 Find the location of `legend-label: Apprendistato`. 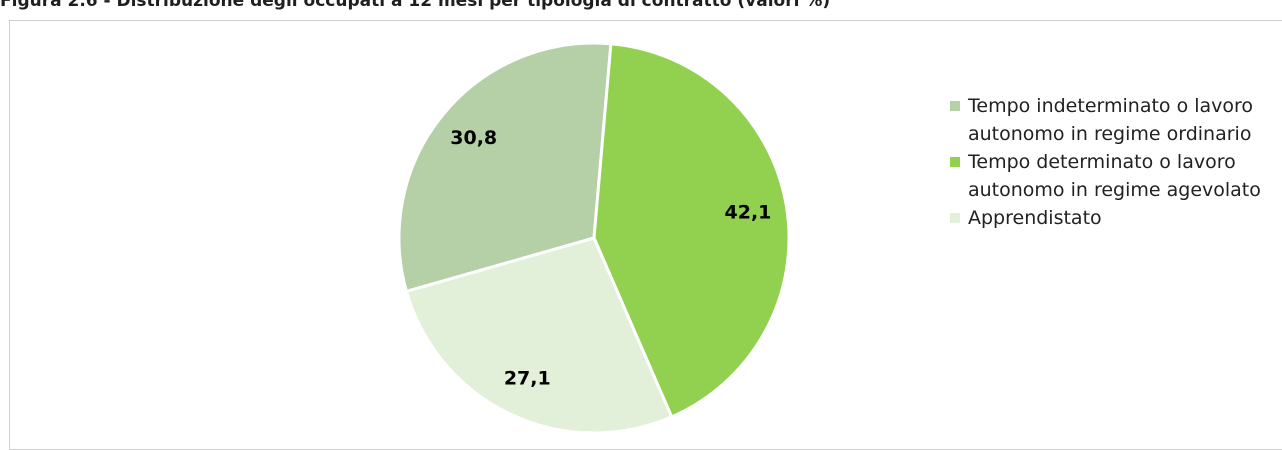

legend-label: Apprendistato is located at coordinates (1035, 218).